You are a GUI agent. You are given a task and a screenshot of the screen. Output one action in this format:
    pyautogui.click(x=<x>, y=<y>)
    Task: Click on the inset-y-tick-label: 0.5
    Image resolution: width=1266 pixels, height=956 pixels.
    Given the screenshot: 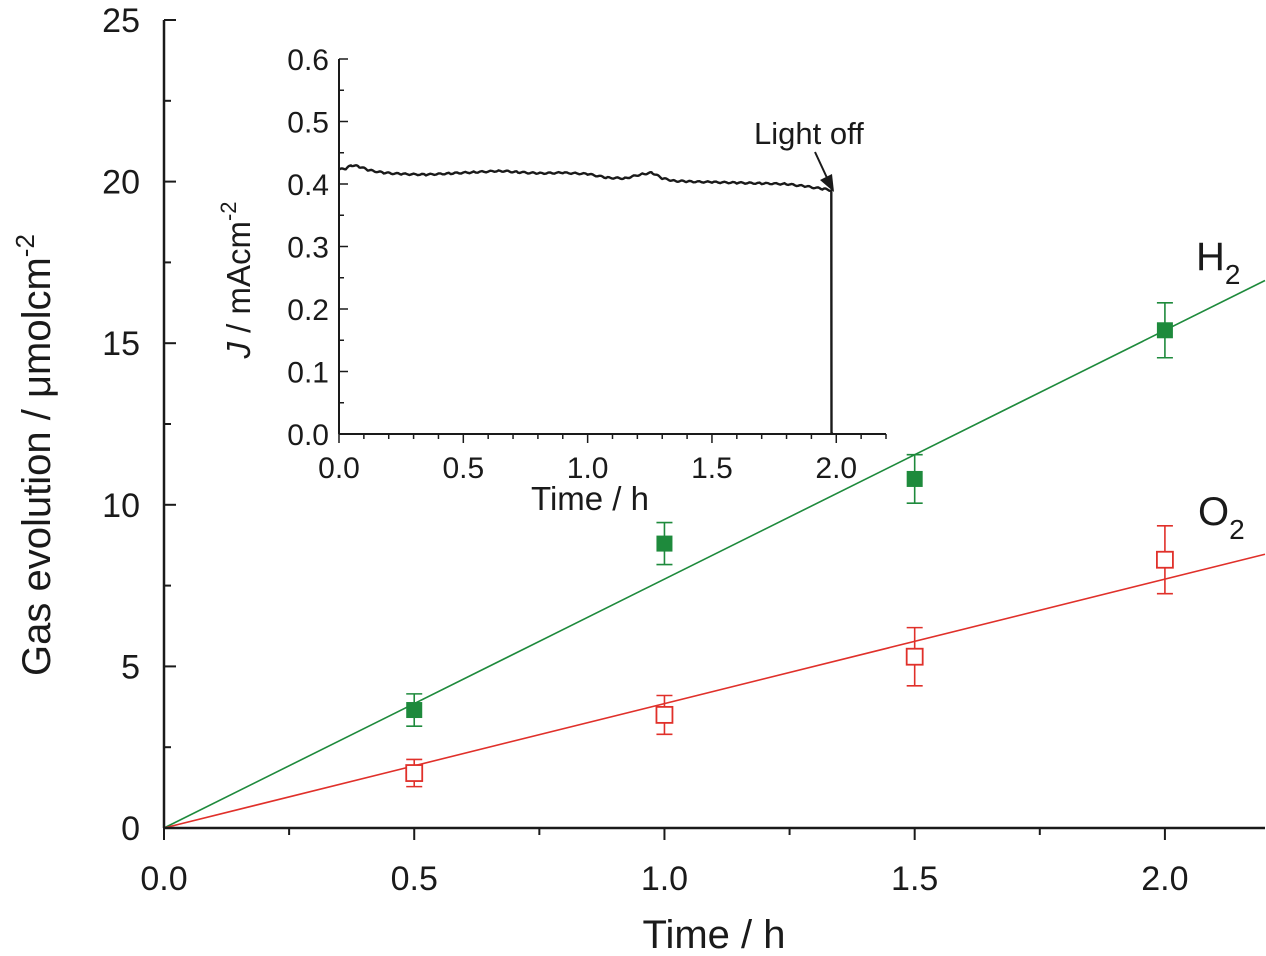 What is the action you would take?
    pyautogui.click(x=308, y=123)
    